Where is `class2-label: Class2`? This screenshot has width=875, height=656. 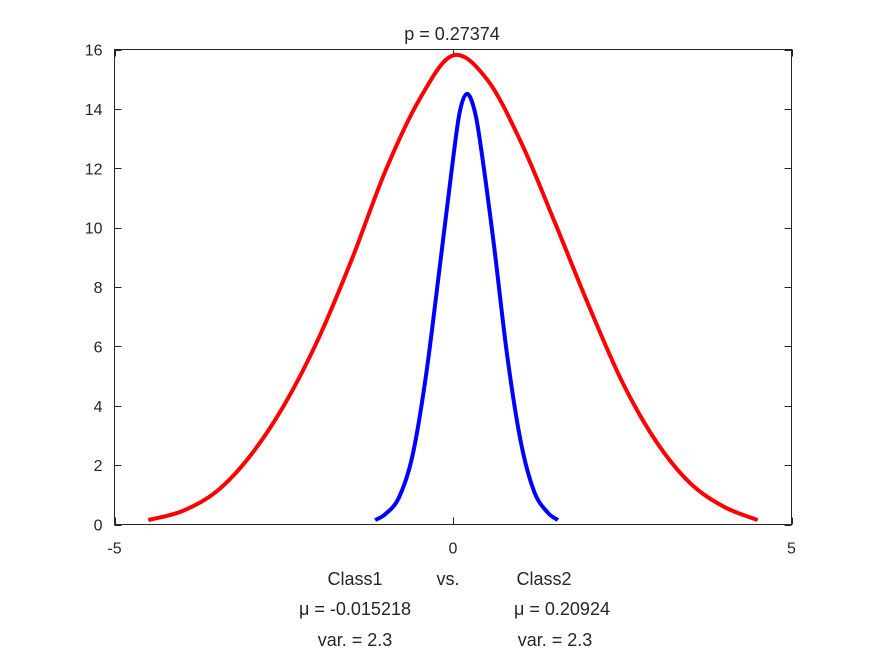 class2-label: Class2 is located at coordinates (543, 579).